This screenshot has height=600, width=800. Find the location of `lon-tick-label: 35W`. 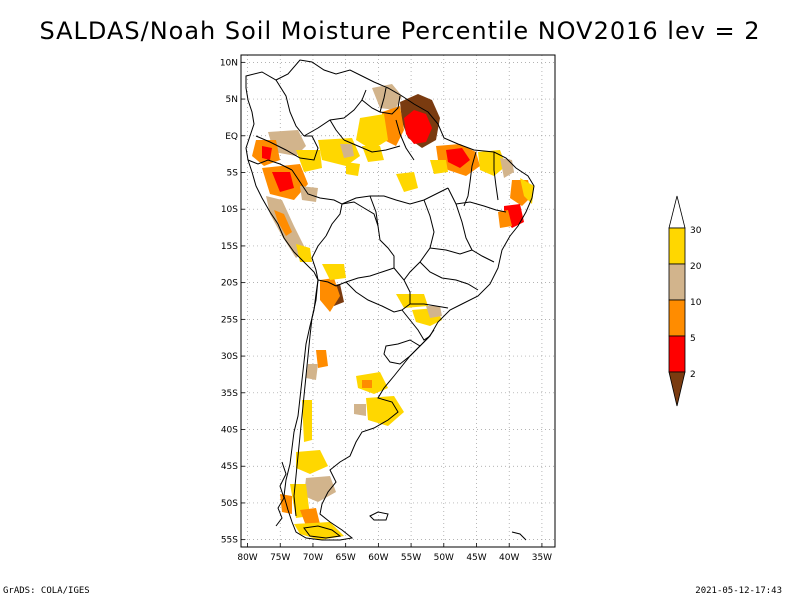

lon-tick-label: 35W is located at coordinates (542, 558).